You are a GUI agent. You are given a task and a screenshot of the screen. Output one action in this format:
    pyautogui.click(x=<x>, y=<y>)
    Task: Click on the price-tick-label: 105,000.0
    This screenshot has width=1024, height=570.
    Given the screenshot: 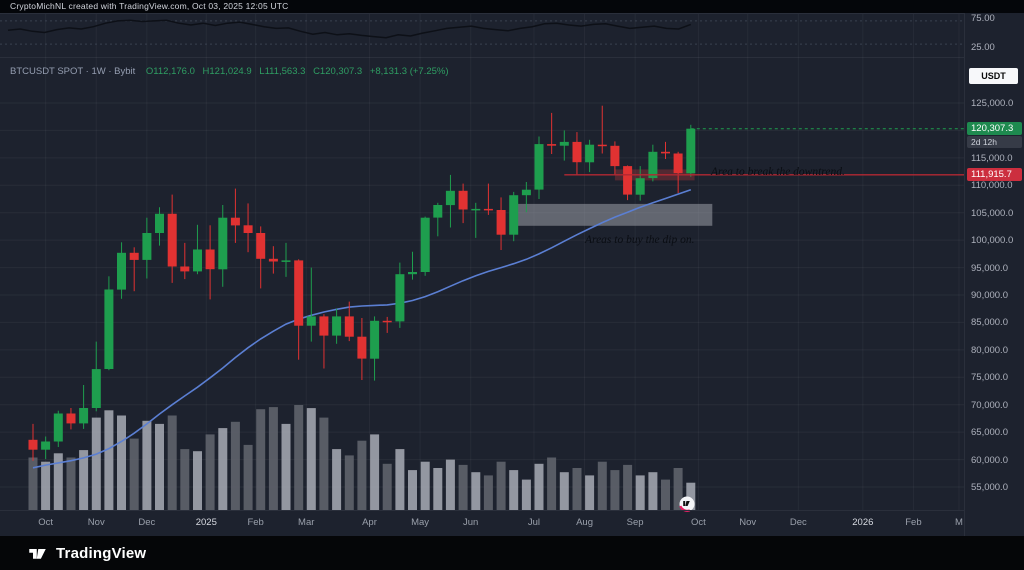 What is the action you would take?
    pyautogui.click(x=992, y=213)
    